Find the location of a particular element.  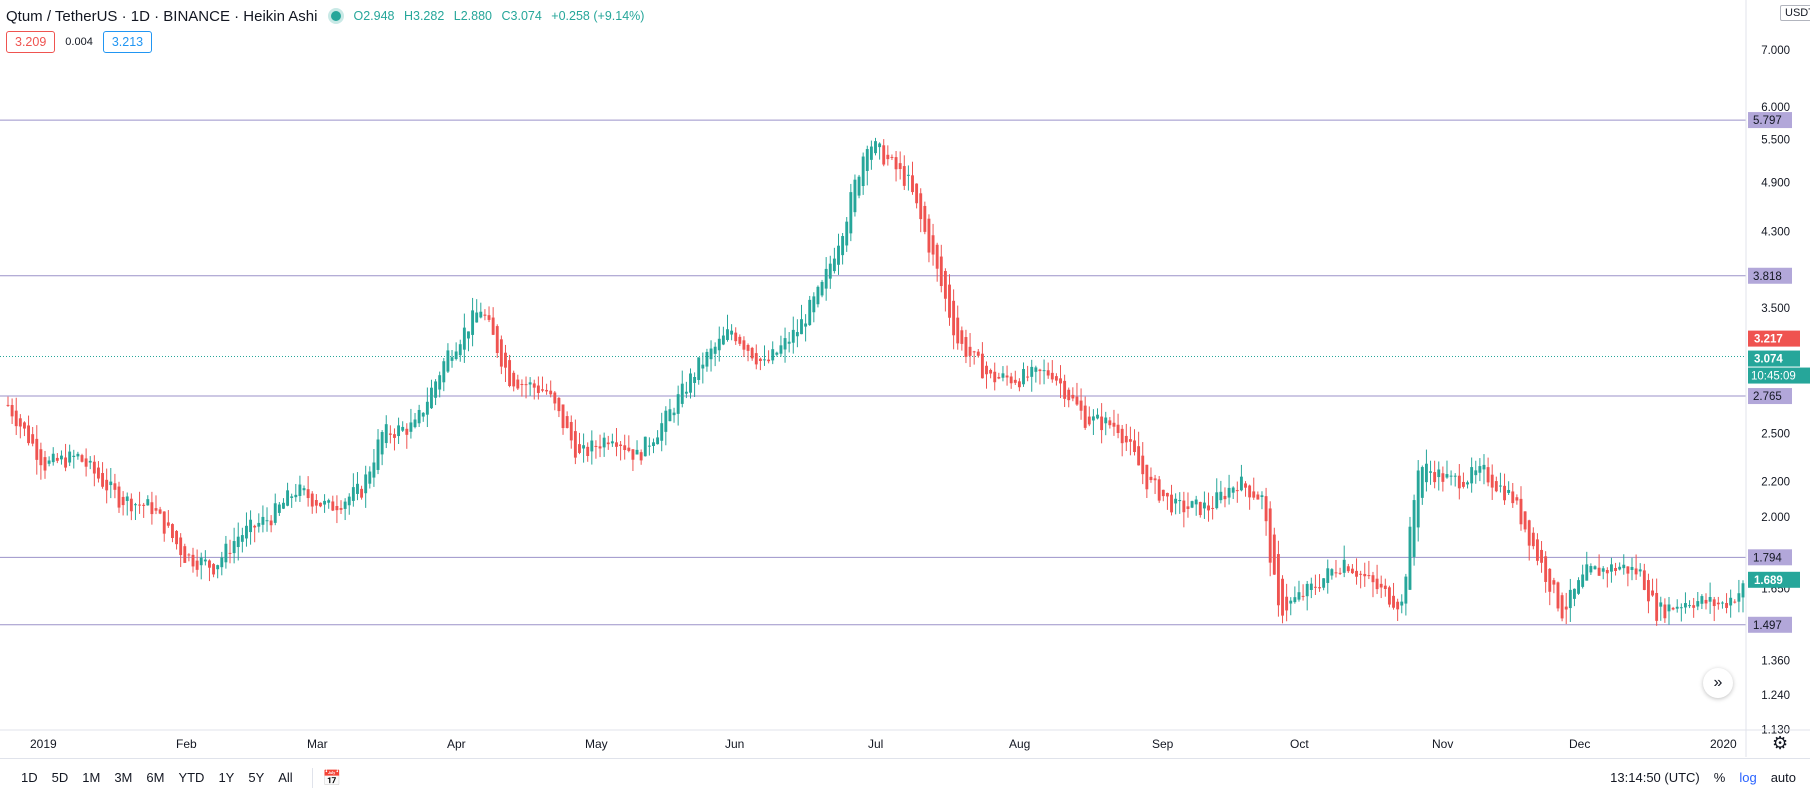

y-tick-label: 2.500 is located at coordinates (1775, 435).